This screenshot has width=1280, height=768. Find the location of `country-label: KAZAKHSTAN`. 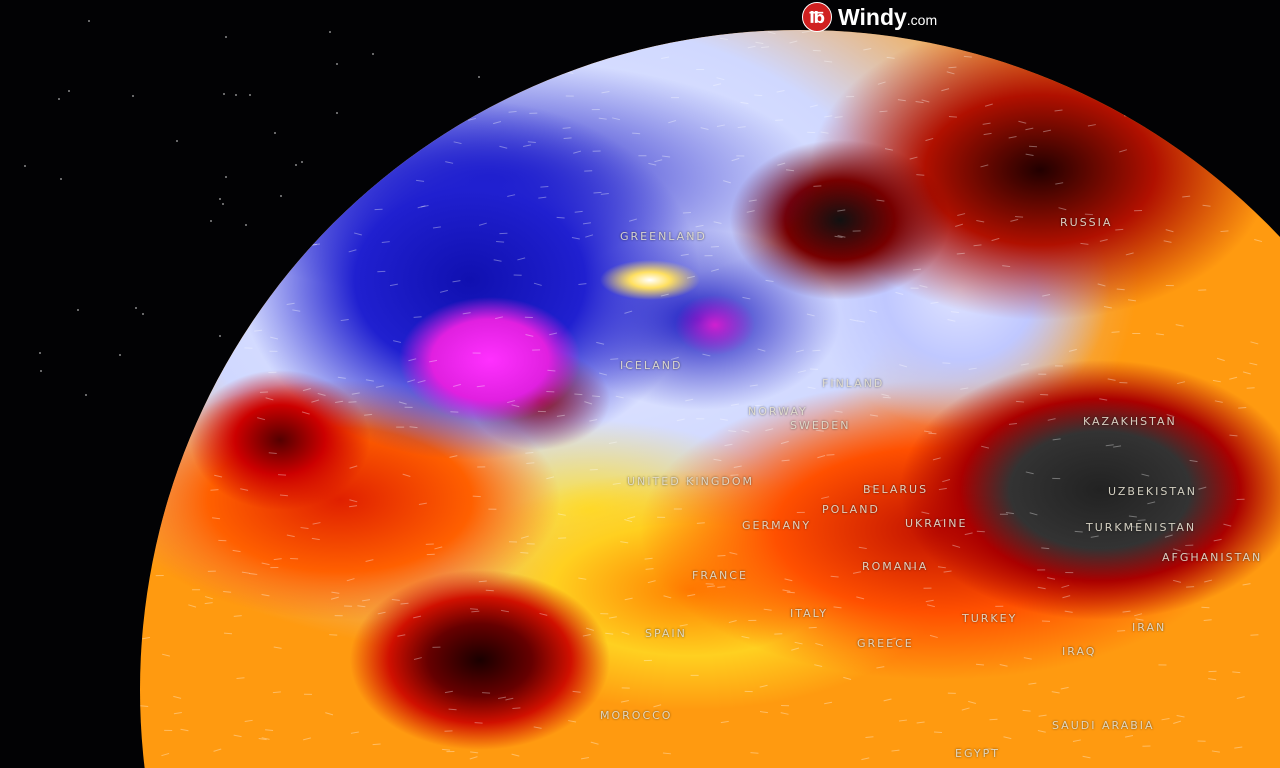

country-label: KAZAKHSTAN is located at coordinates (1130, 421).